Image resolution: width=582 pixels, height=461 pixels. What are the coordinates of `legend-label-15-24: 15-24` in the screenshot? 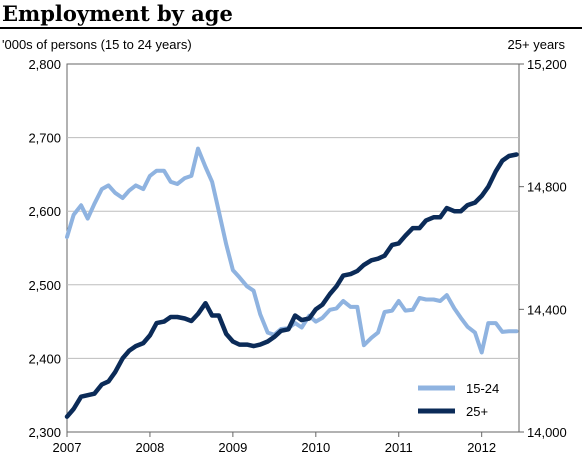 It's located at (482, 388).